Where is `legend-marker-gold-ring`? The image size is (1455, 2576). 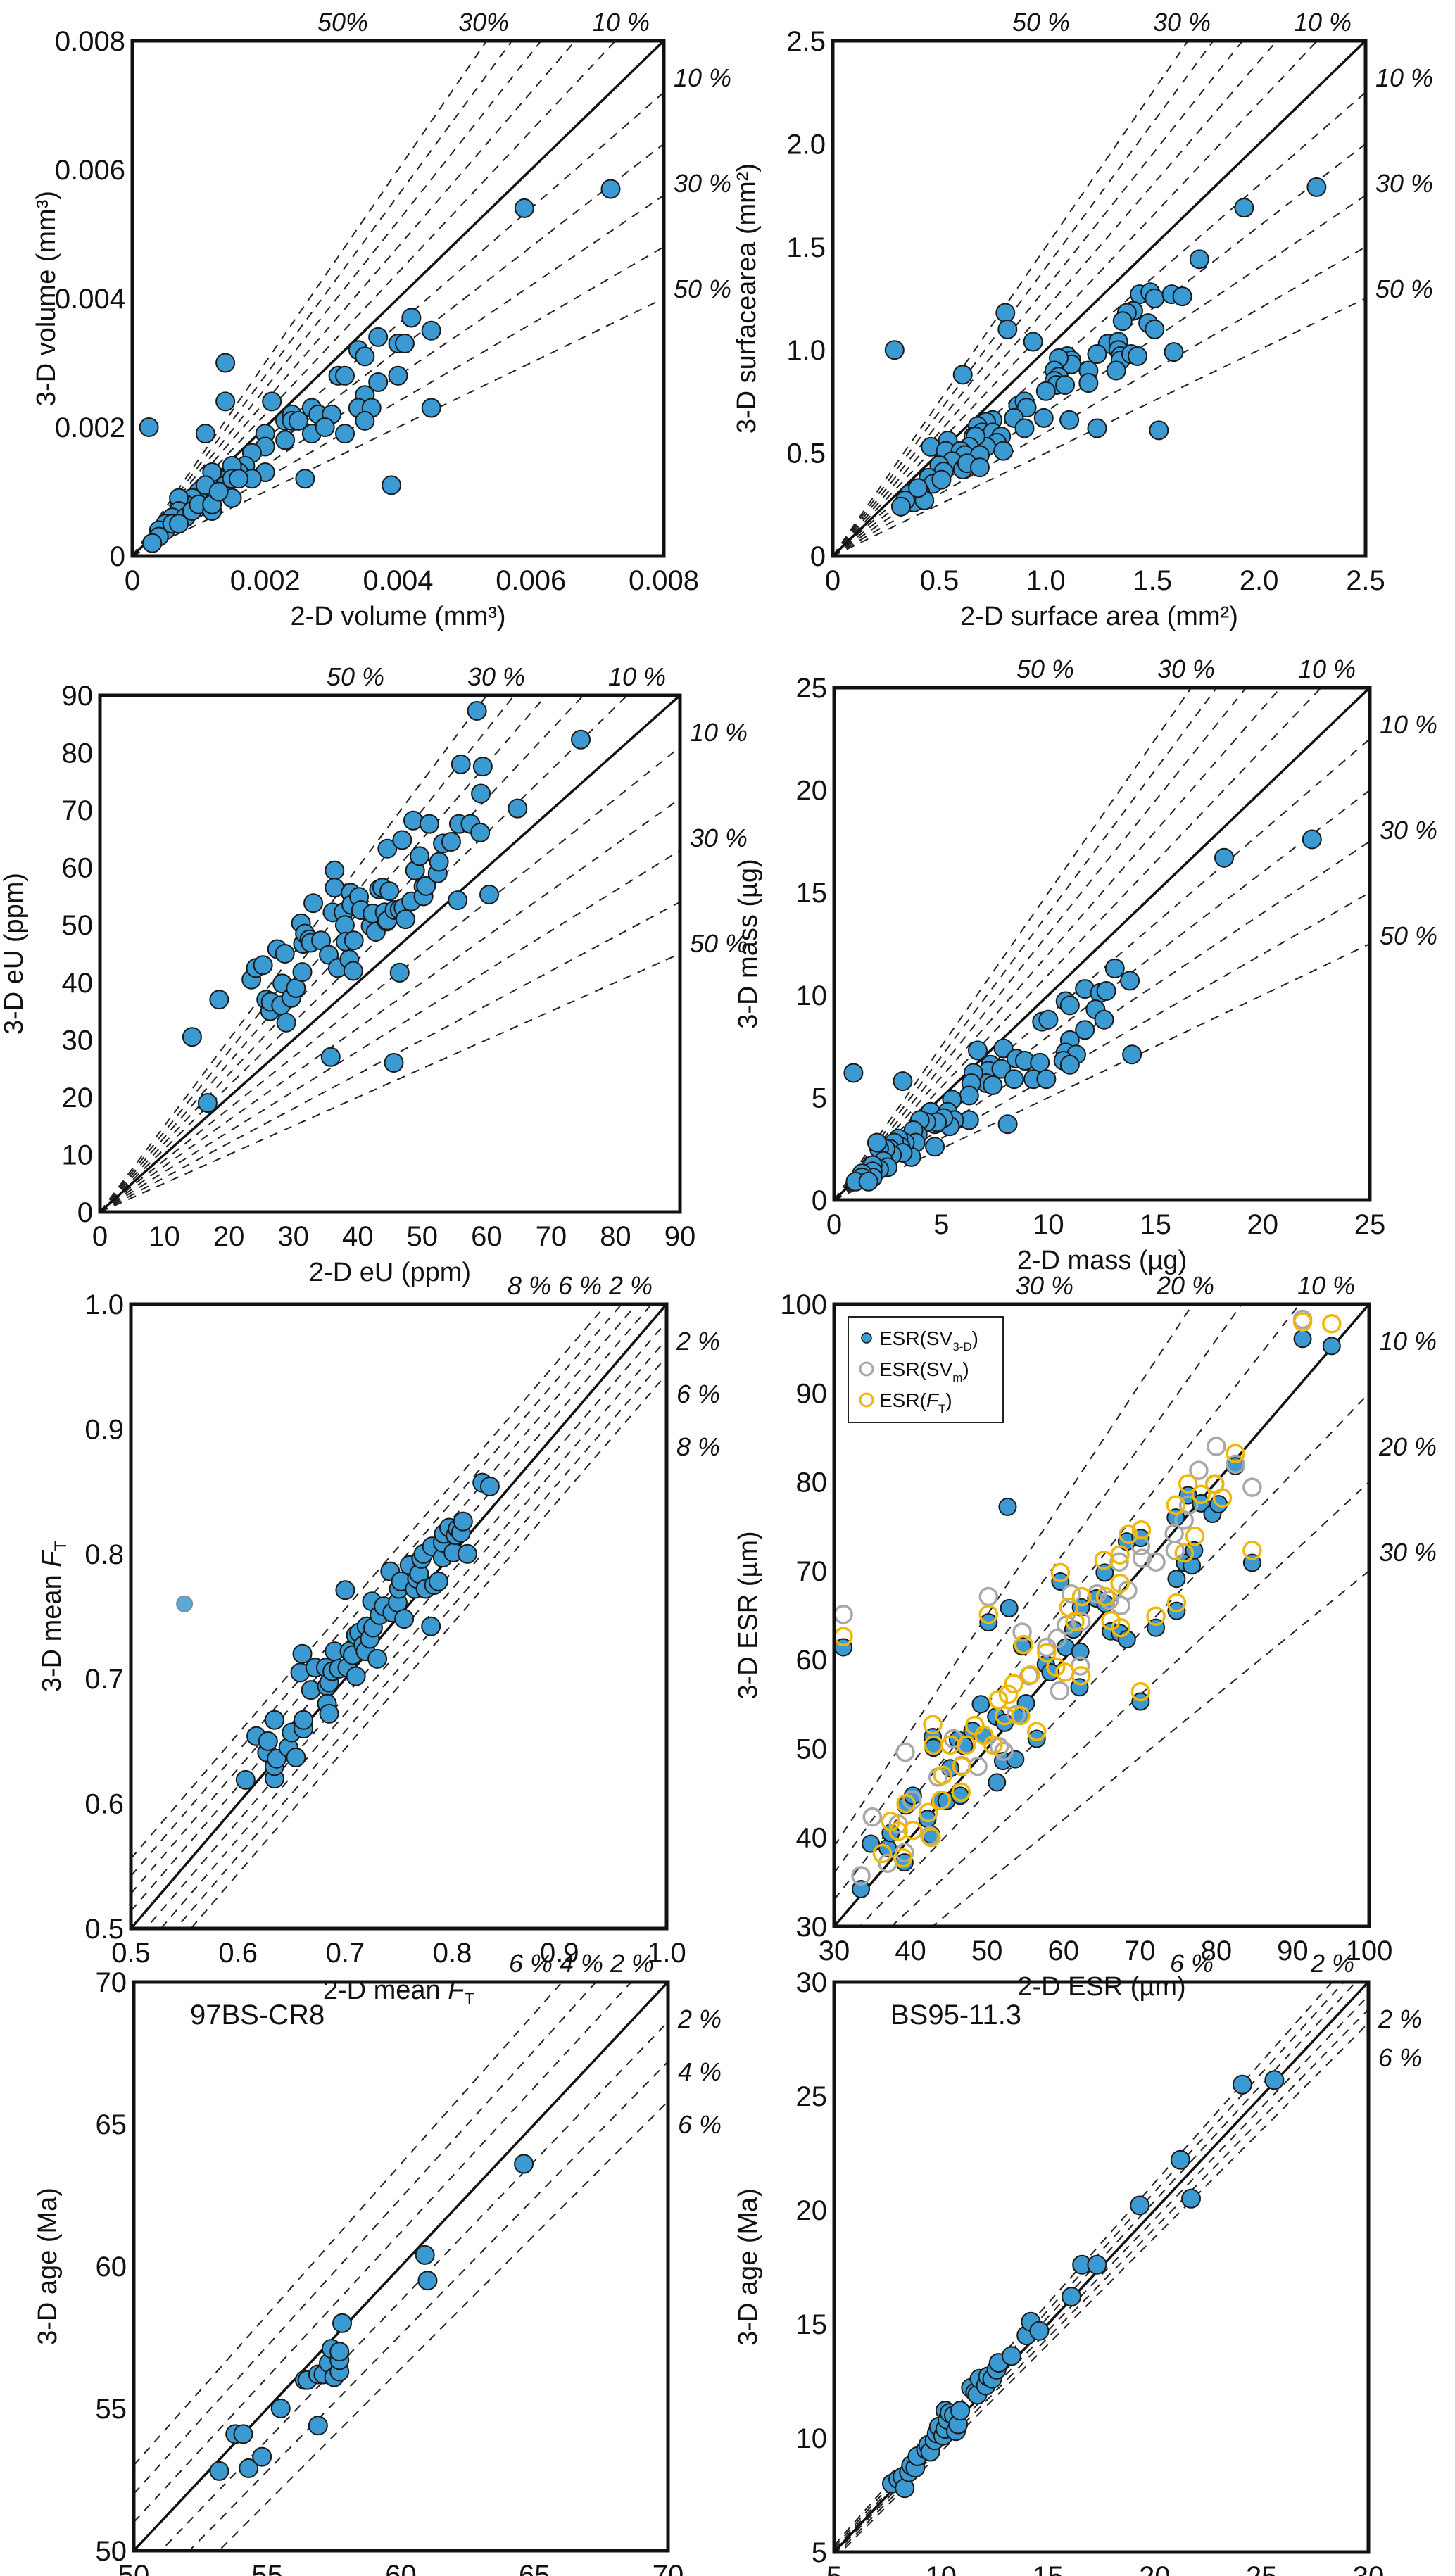
legend-marker-gold-ring is located at coordinates (866, 1400).